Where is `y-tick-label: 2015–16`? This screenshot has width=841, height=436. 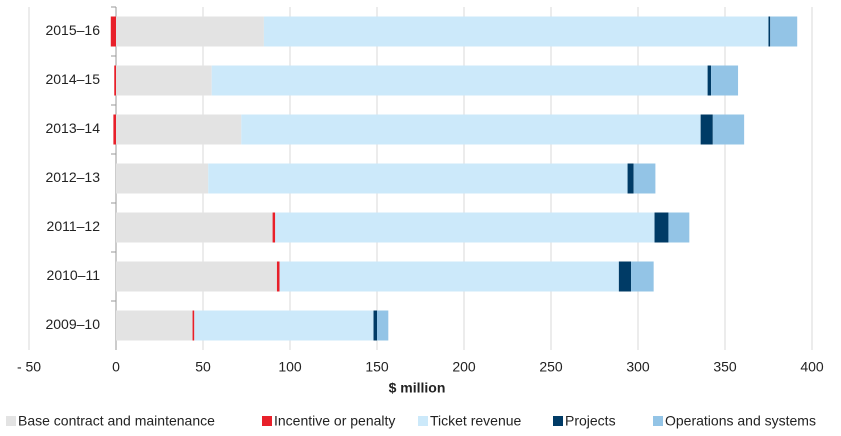
y-tick-label: 2015–16 is located at coordinates (72, 30).